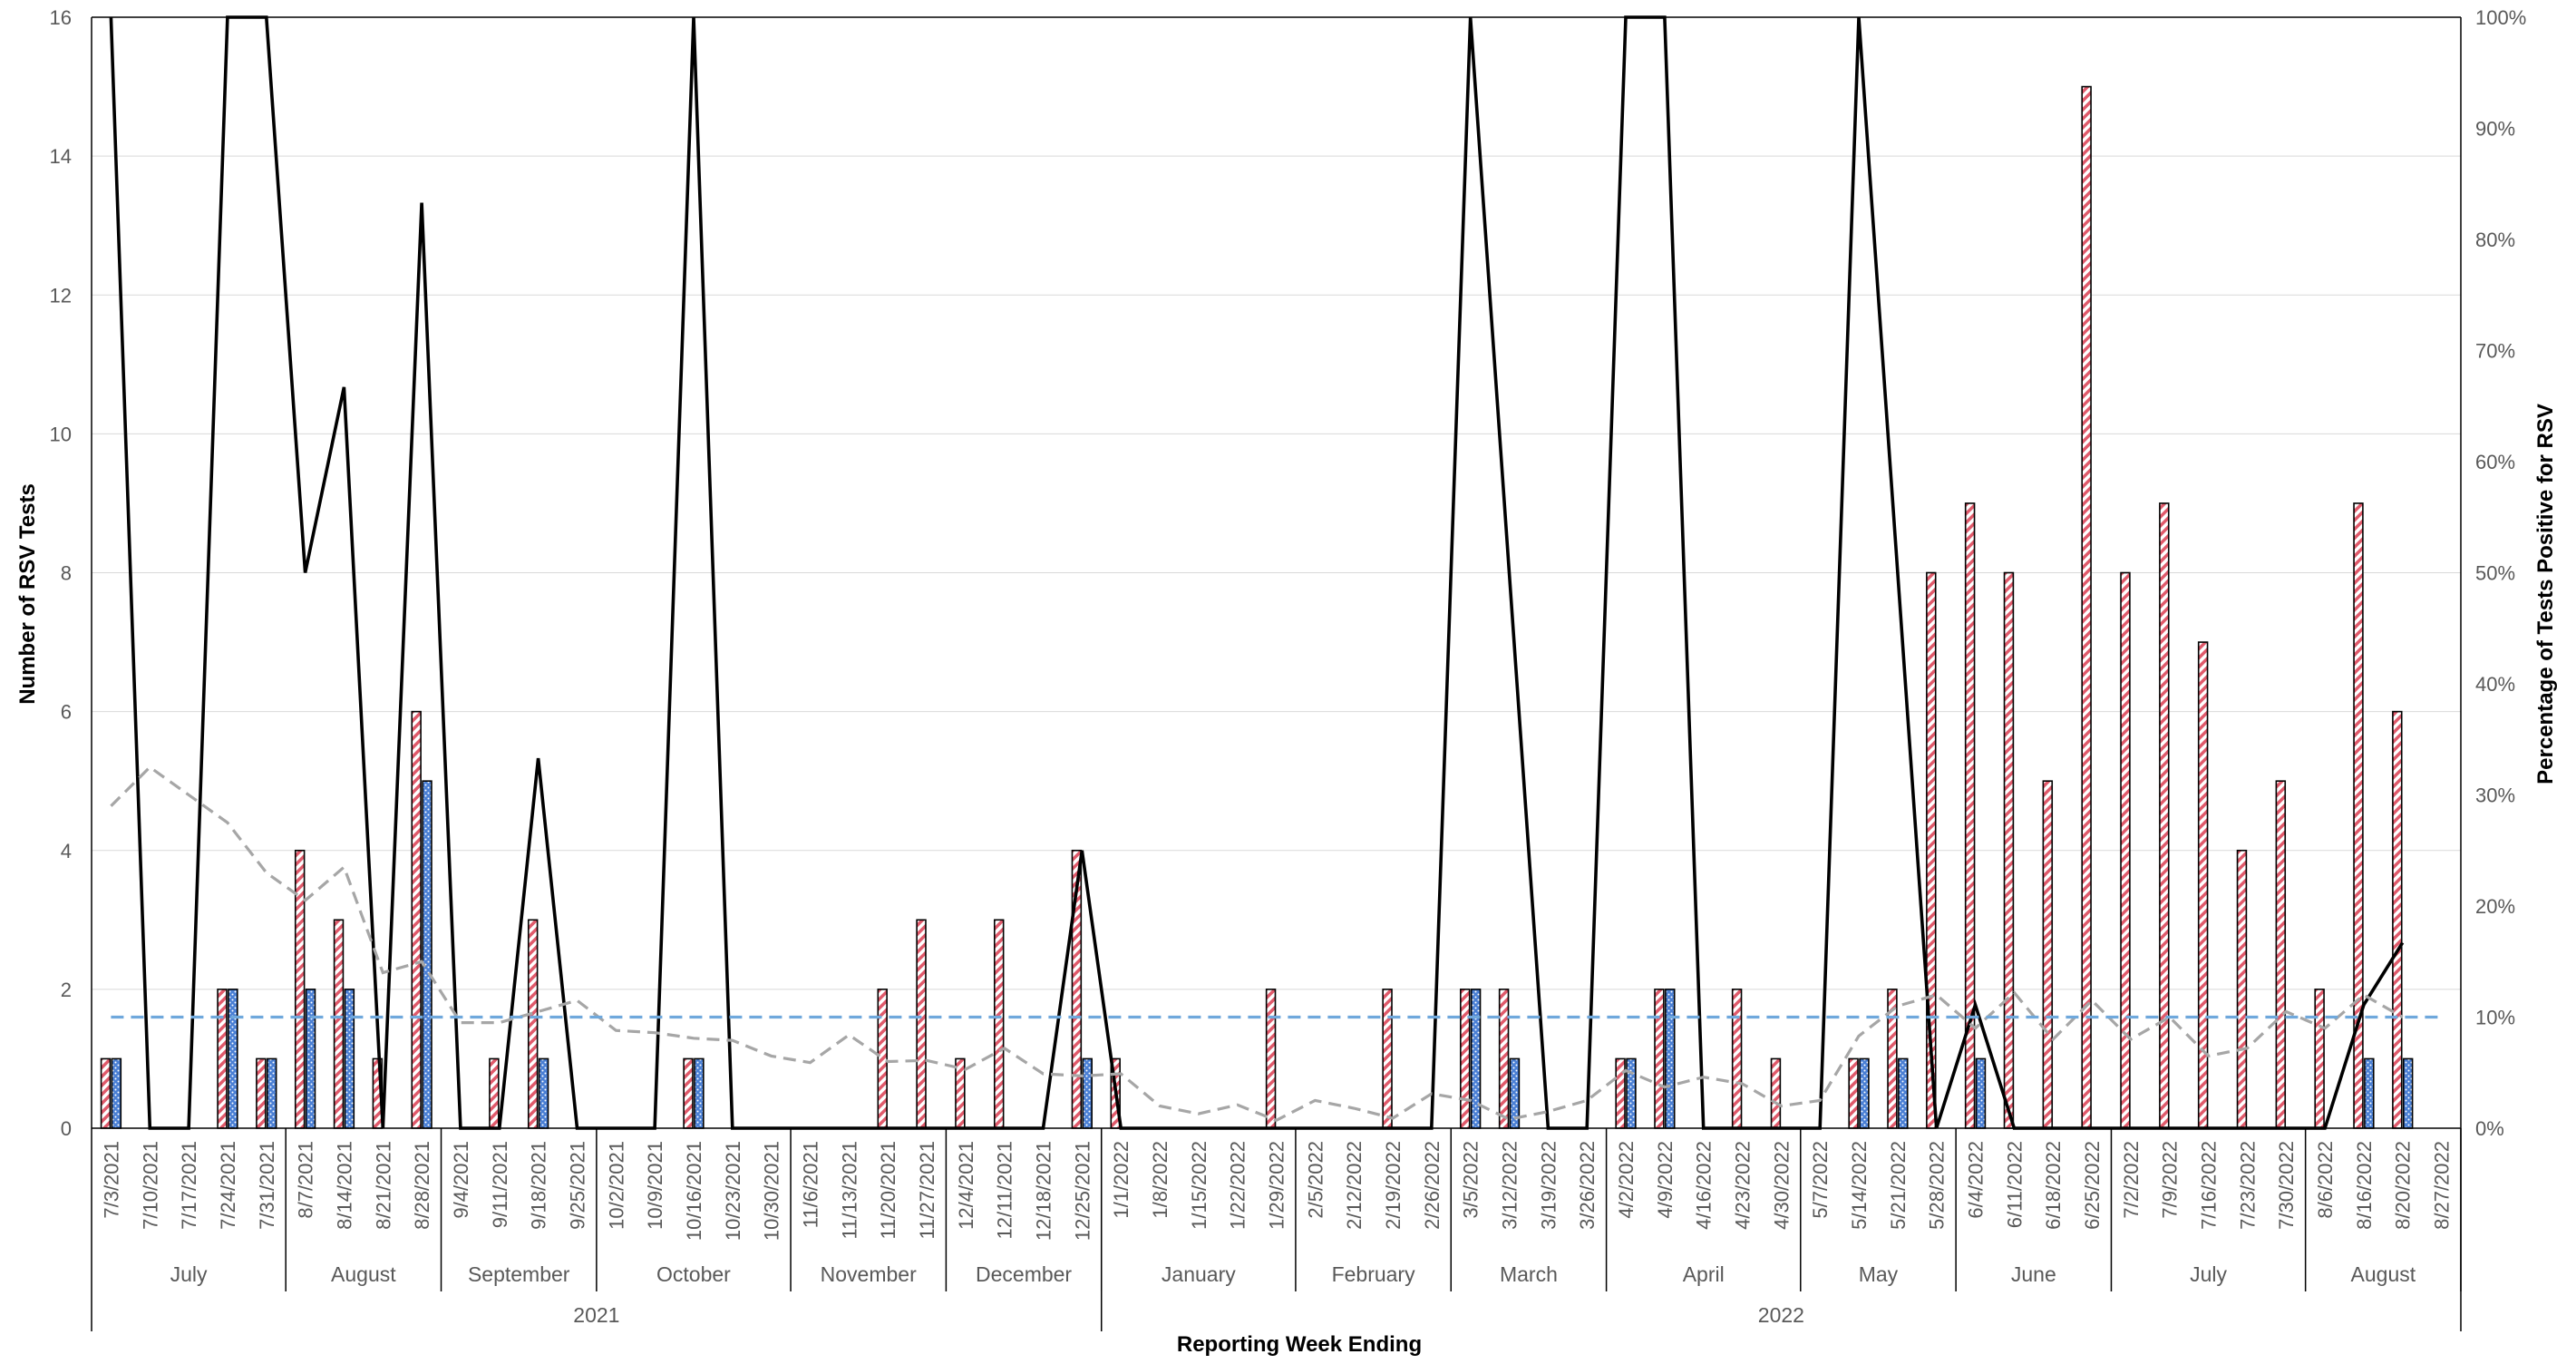  Describe the element at coordinates (2209, 1185) in the screenshot. I see `x-tick-label: 7/16/2022` at that location.